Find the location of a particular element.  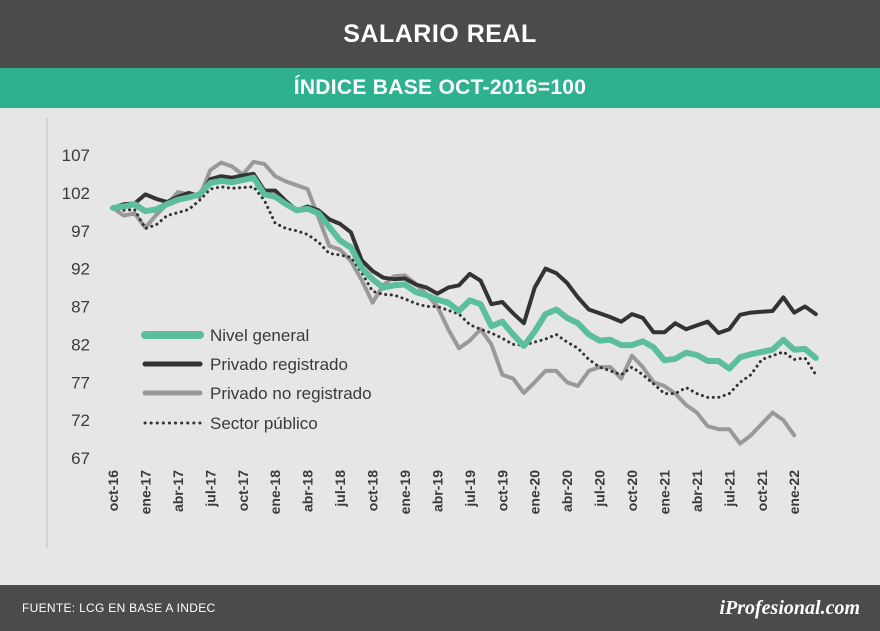

x-tick-label: abr-19 is located at coordinates (437, 491).